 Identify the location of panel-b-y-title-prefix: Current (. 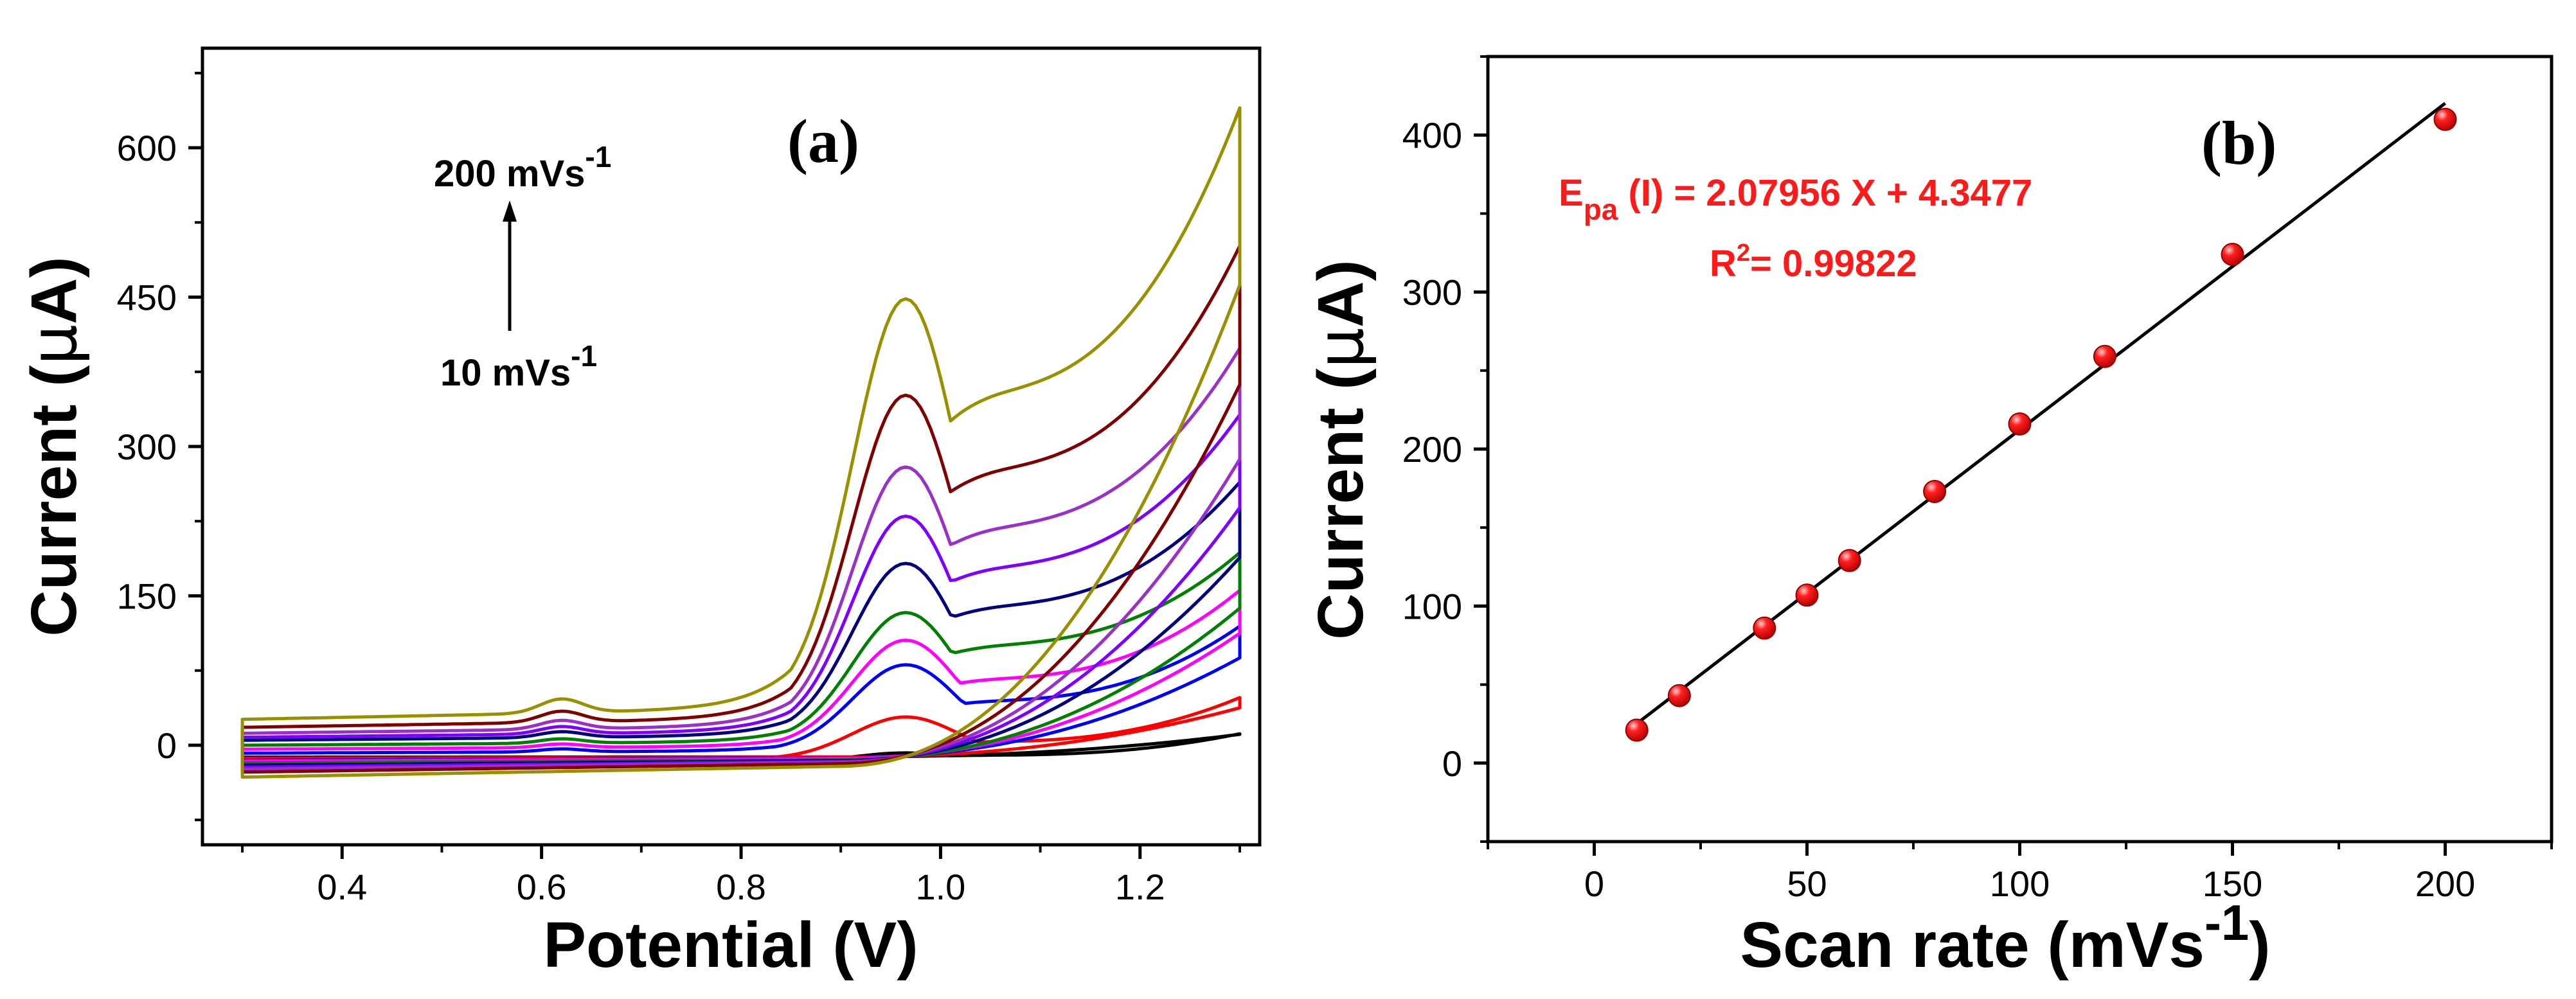
(1341, 504).